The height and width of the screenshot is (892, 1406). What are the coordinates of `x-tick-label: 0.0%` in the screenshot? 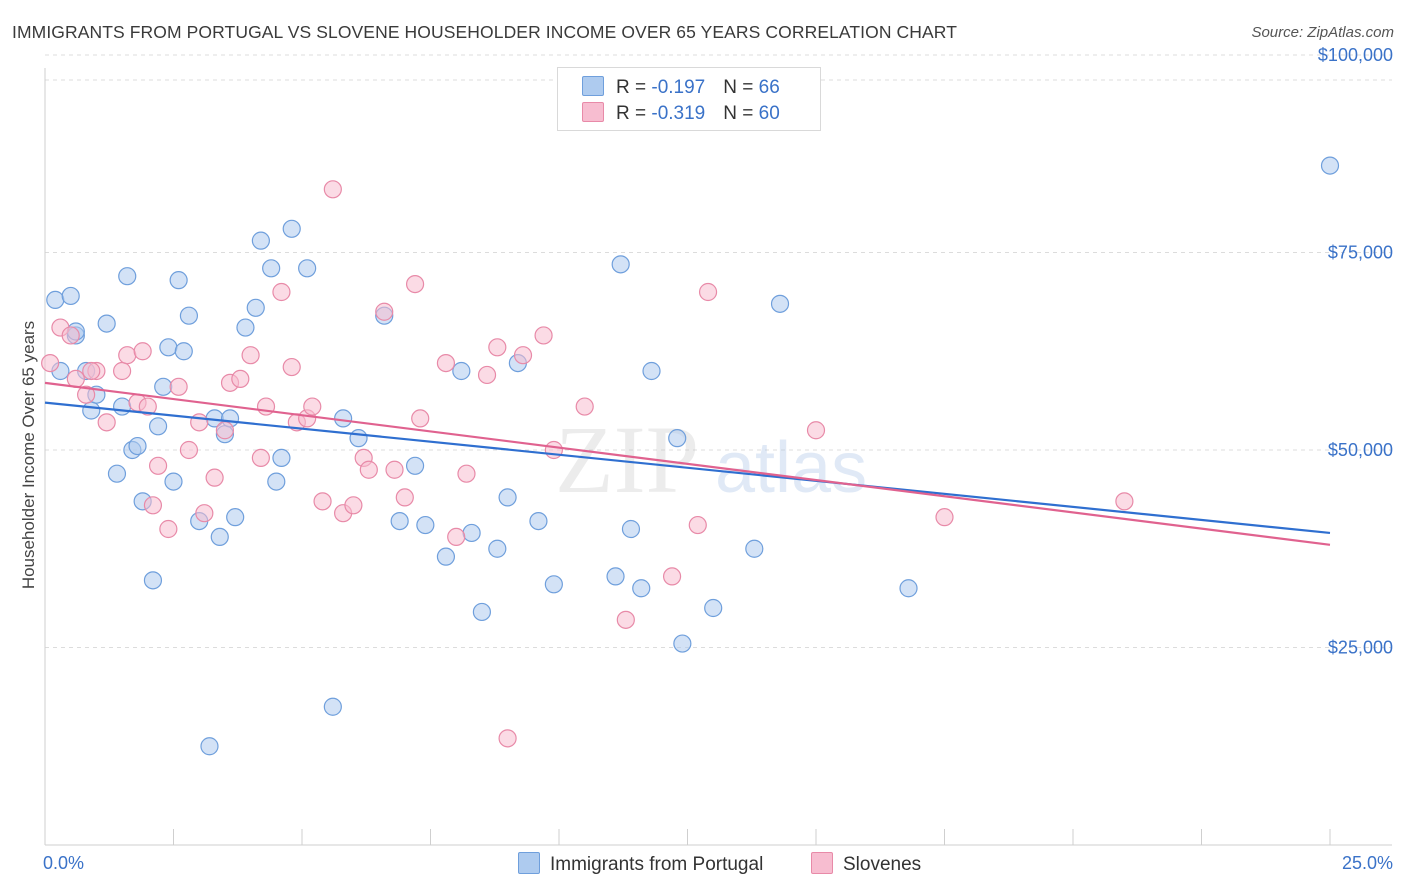 It's located at (63, 863).